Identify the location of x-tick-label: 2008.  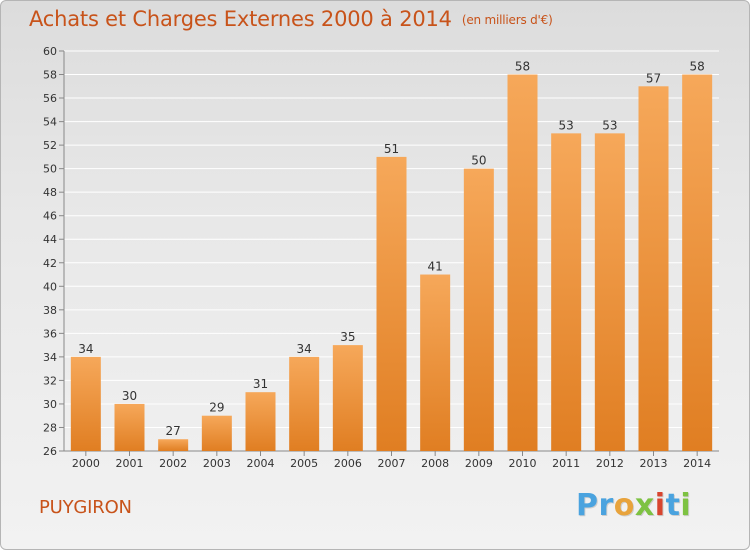
(435, 463).